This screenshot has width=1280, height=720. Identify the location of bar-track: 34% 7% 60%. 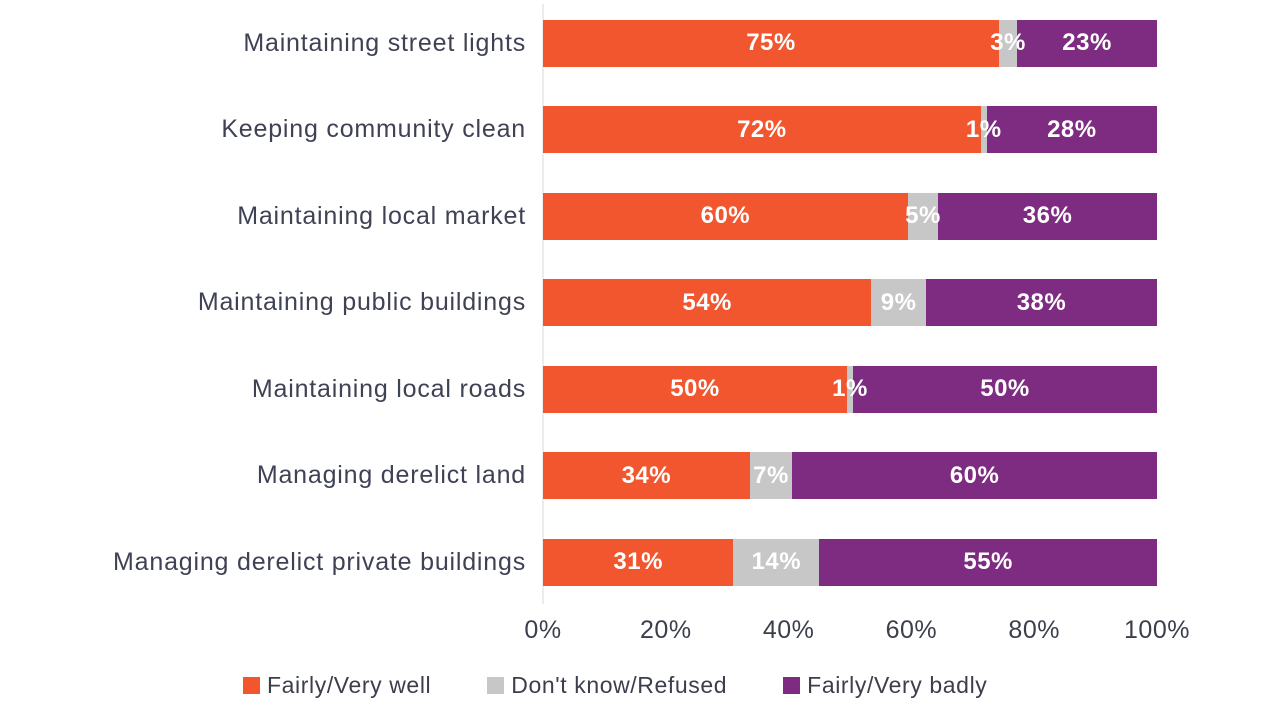
(850, 476).